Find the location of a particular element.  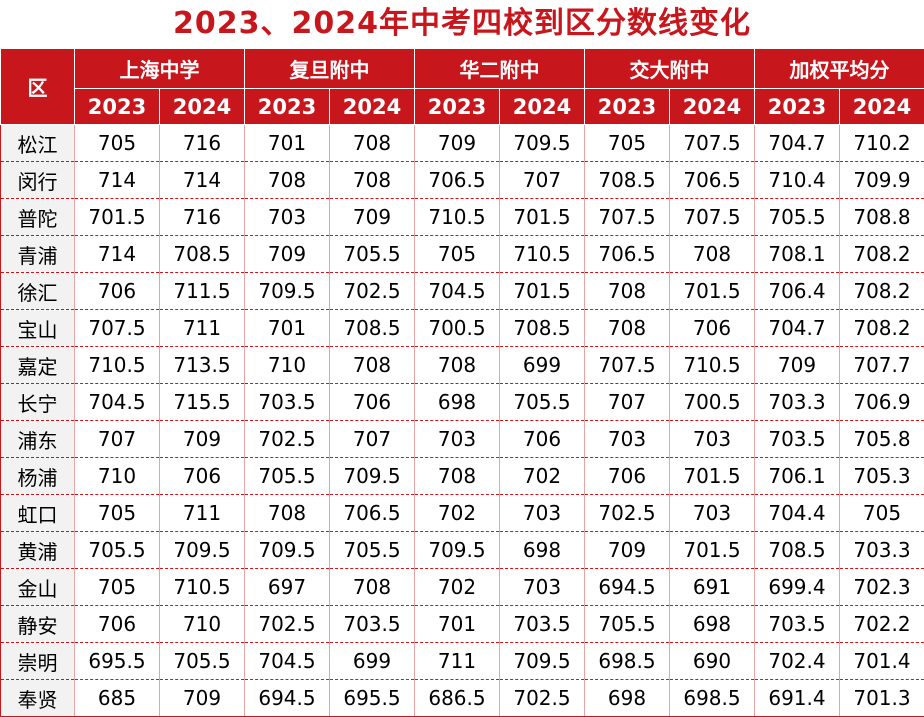

score-cell: 690 is located at coordinates (712, 661).